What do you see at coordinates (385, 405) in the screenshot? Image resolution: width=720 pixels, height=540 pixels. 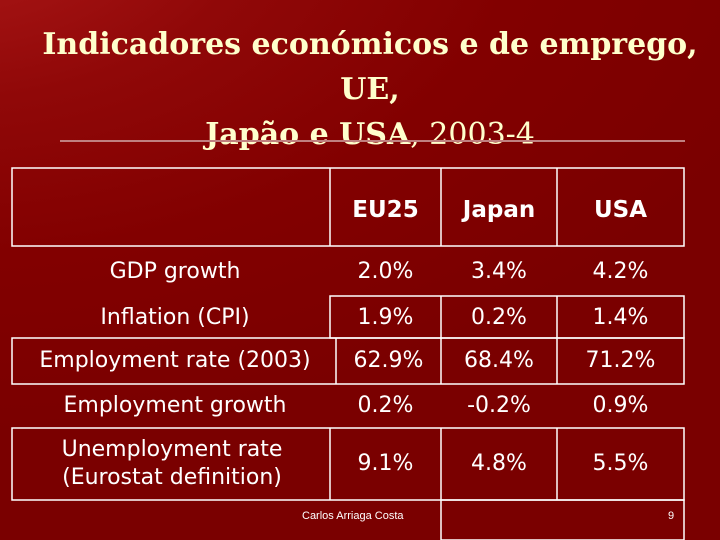 I see `cell-employment-growth-eu25: 0.2%` at bounding box center [385, 405].